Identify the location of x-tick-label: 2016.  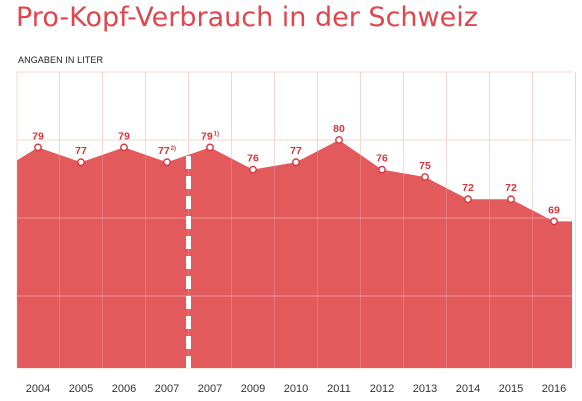
(554, 389).